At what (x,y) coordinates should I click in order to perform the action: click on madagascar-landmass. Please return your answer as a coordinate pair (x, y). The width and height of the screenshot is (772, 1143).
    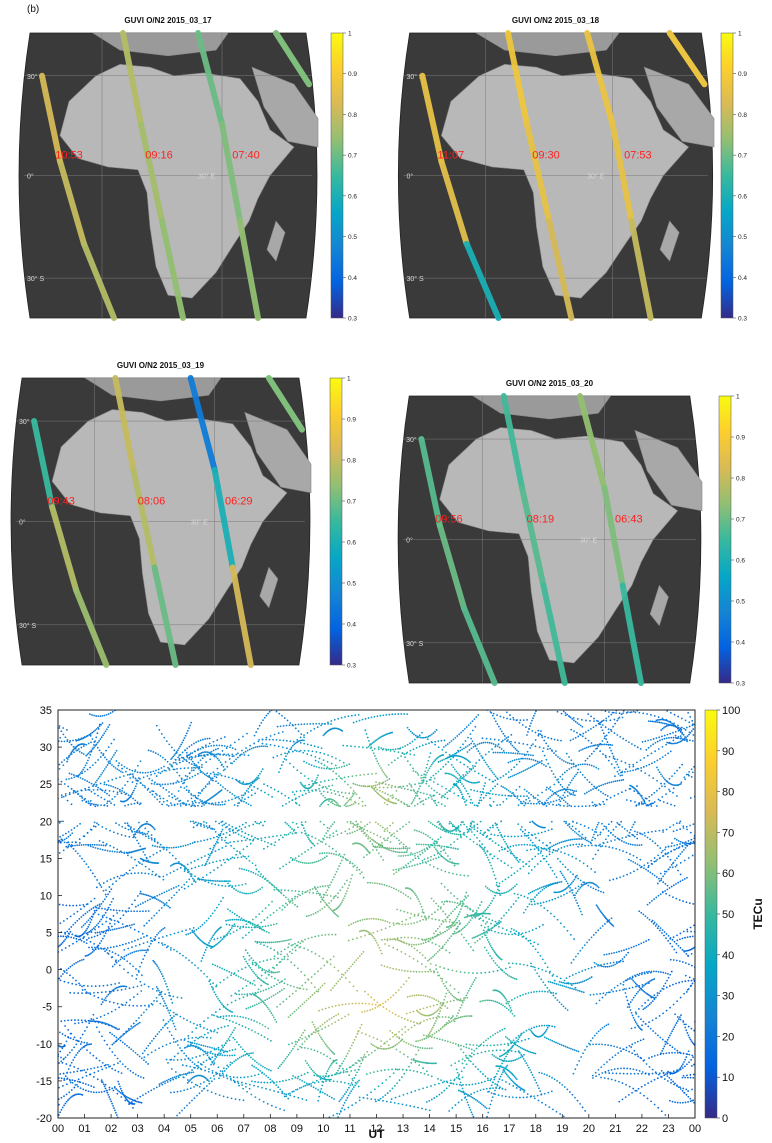
    Looking at the image, I should click on (669, 241).